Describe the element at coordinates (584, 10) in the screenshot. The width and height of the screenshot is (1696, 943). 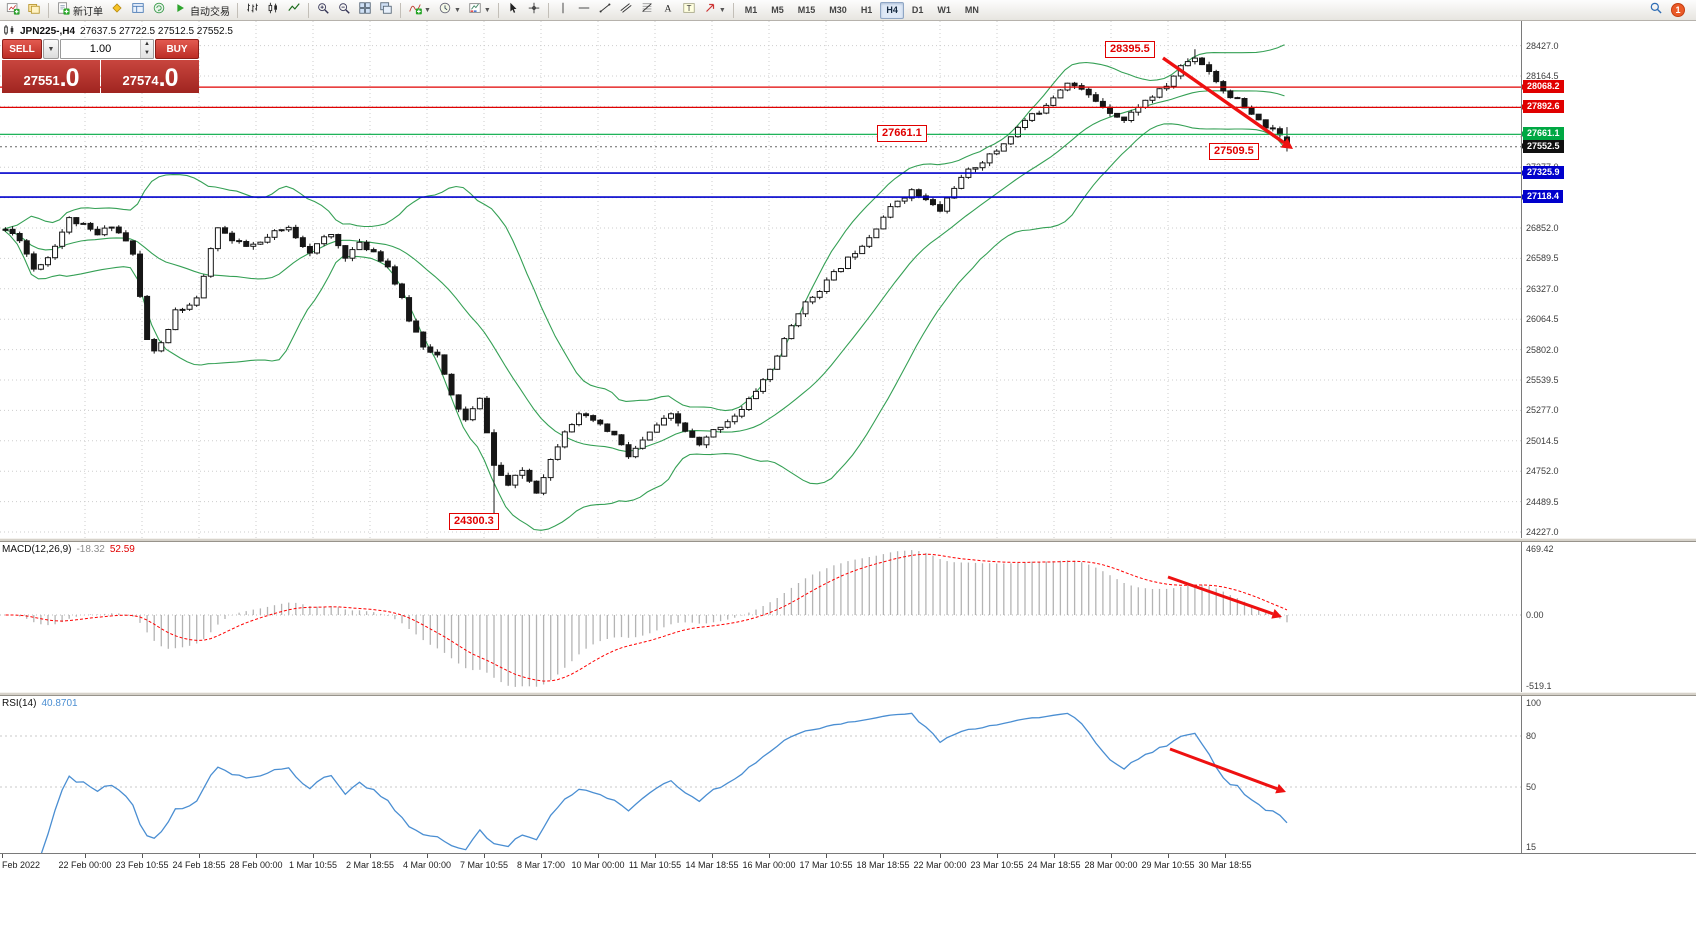
I see `horizontal-line-button` at that location.